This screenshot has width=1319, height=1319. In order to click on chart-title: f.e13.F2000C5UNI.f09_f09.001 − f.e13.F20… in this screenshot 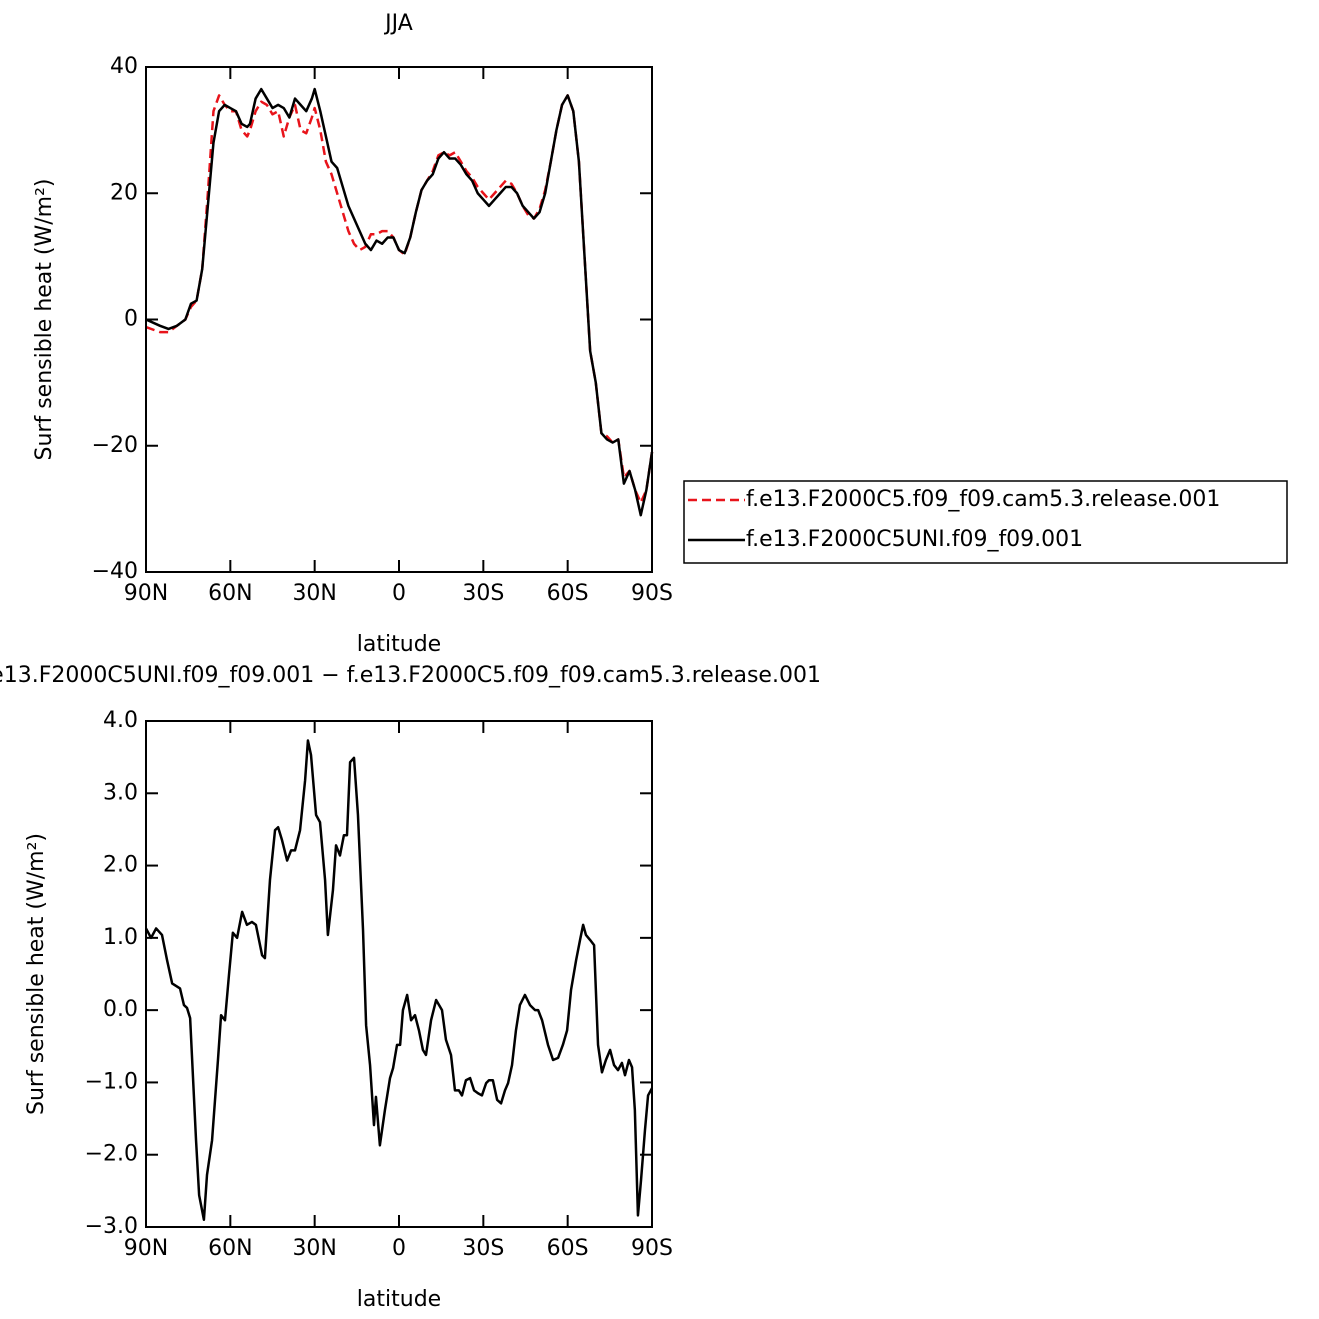, I will do `click(410, 675)`.